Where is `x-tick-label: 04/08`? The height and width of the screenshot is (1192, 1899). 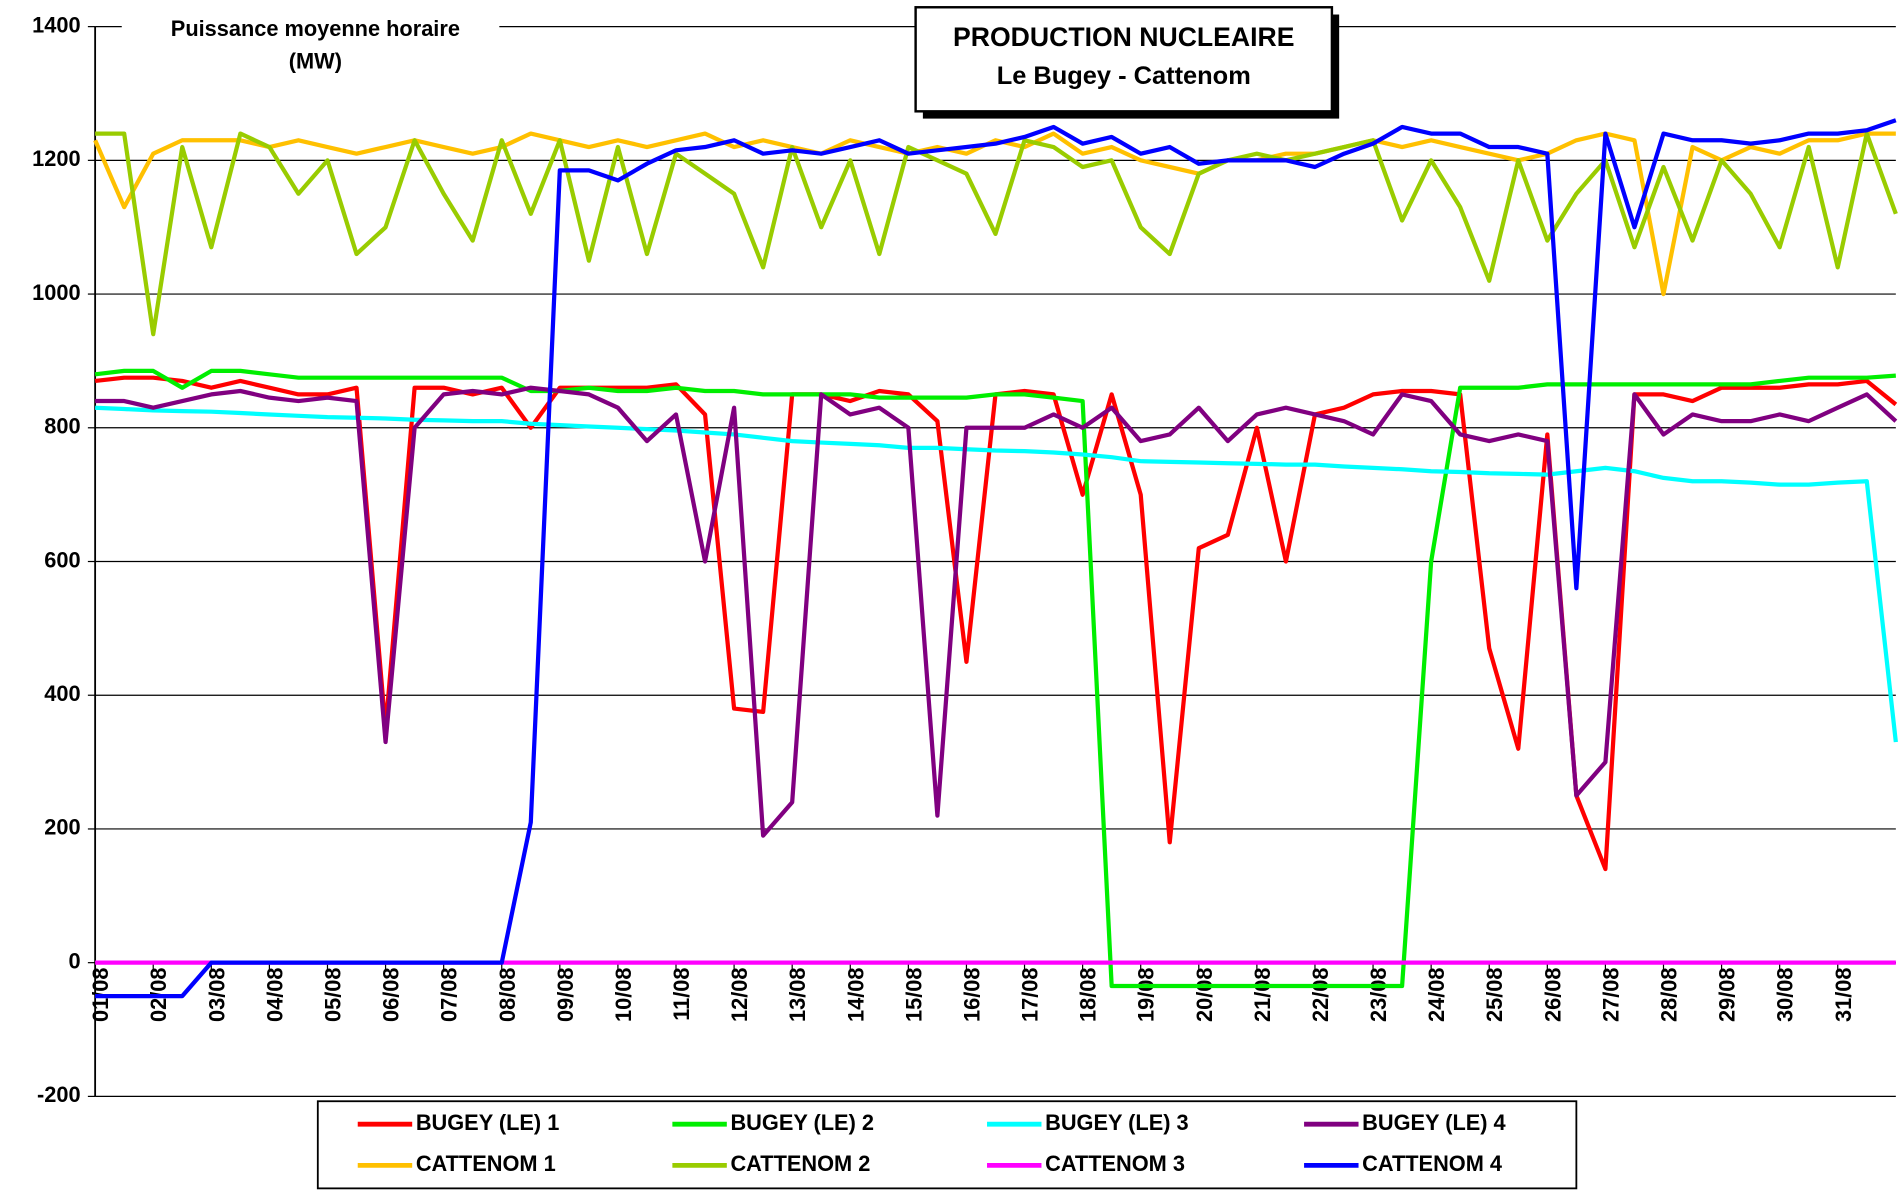 x-tick-label: 04/08 is located at coordinates (274, 995).